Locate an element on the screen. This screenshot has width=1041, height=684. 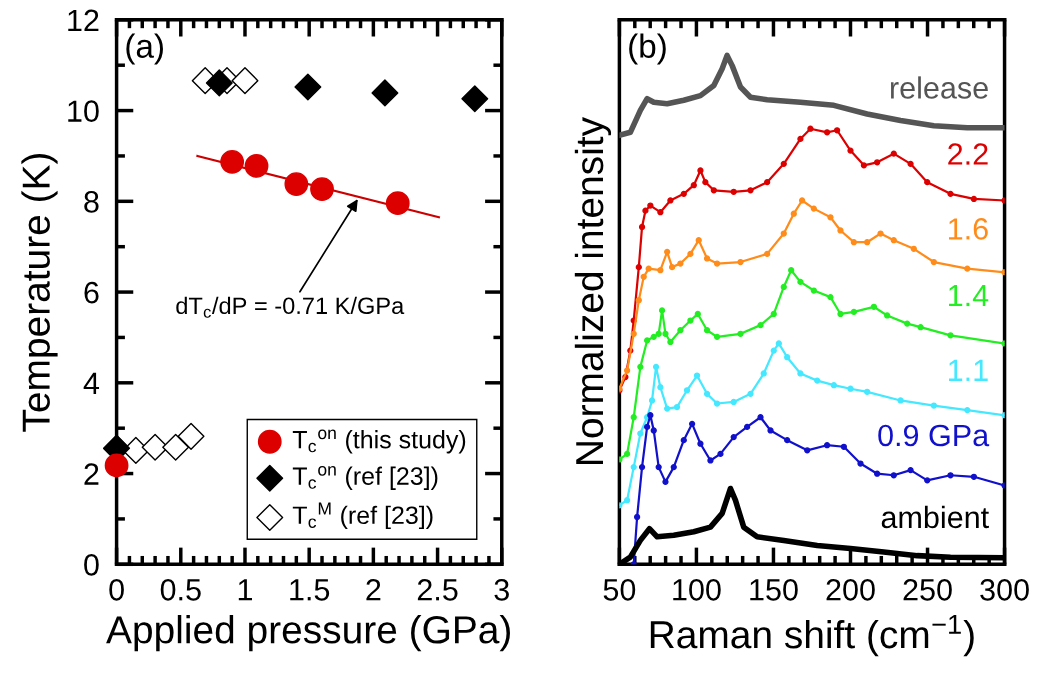
legend-label: T$_{c}$$^{on}$ (ref [23]) is located at coordinates (365, 478).